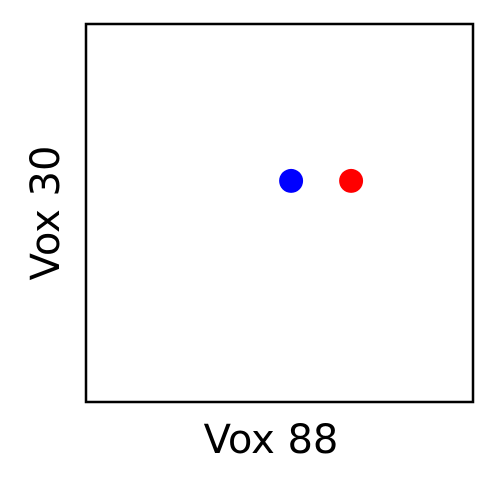 The width and height of the screenshot is (498, 488). What do you see at coordinates (46, 213) in the screenshot?
I see `y-axis-label: Vox 30` at bounding box center [46, 213].